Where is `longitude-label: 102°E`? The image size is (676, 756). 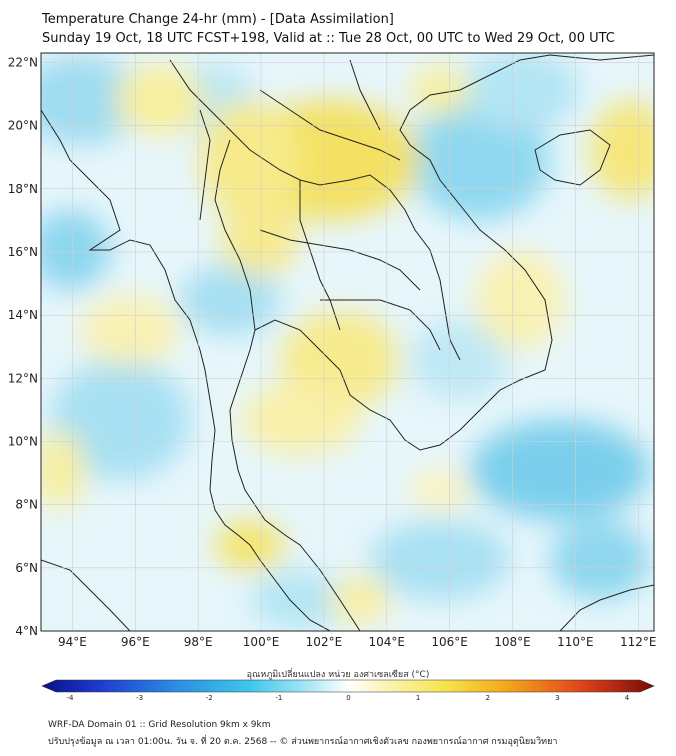
longitude-label: 102°E is located at coordinates (324, 642).